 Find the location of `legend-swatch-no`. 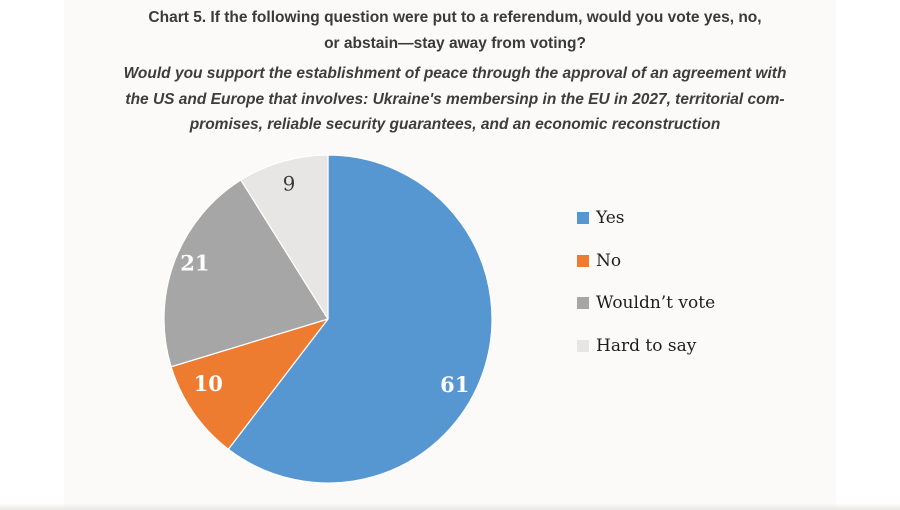

legend-swatch-no is located at coordinates (583, 260).